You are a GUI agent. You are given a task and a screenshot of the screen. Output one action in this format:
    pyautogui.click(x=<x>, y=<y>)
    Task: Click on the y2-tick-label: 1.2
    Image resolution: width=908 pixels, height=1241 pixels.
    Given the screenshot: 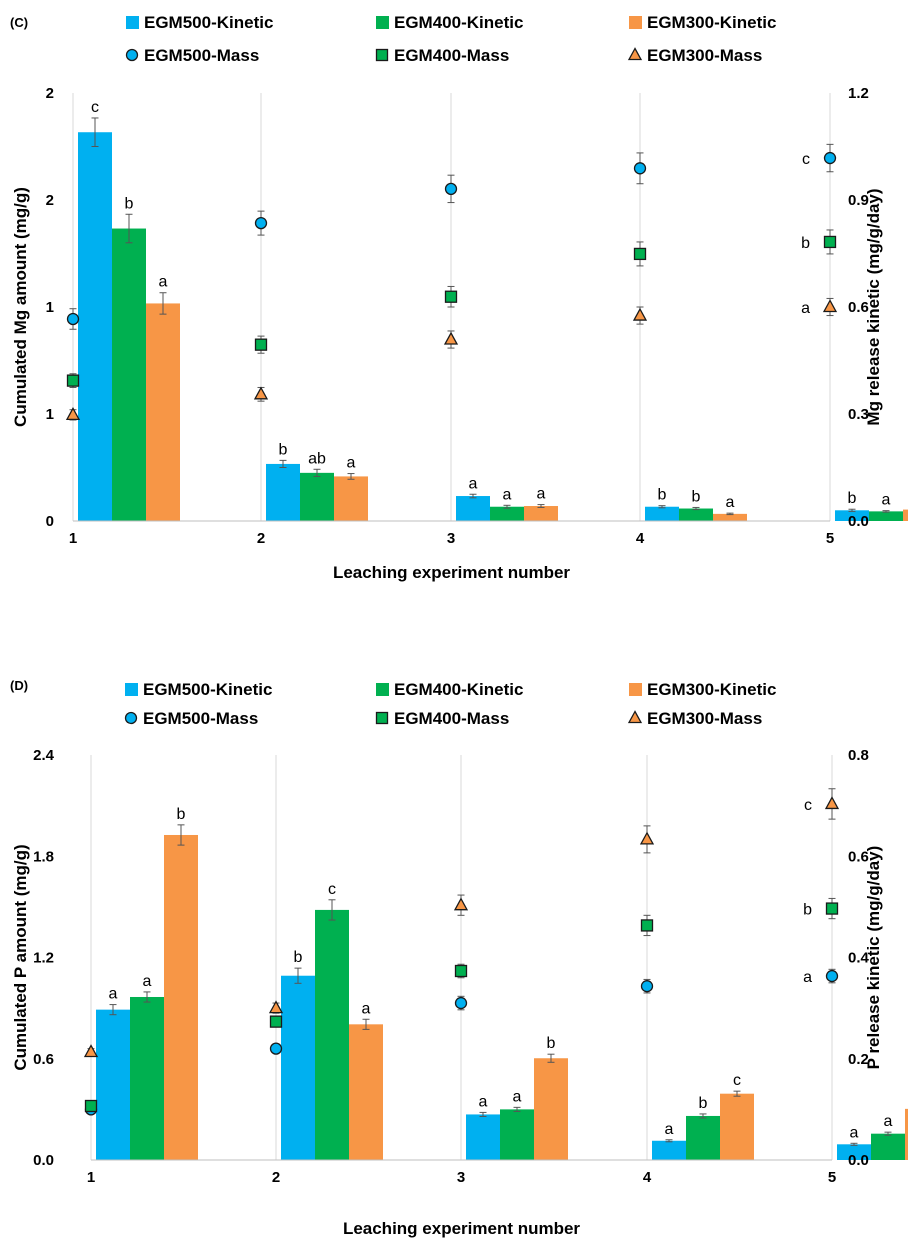 What is the action you would take?
    pyautogui.click(x=858, y=93)
    